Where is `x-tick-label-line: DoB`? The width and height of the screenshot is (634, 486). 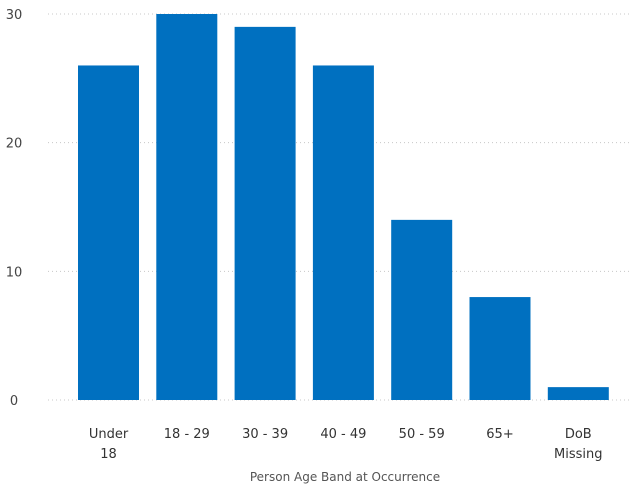 x-tick-label-line: DoB is located at coordinates (578, 434).